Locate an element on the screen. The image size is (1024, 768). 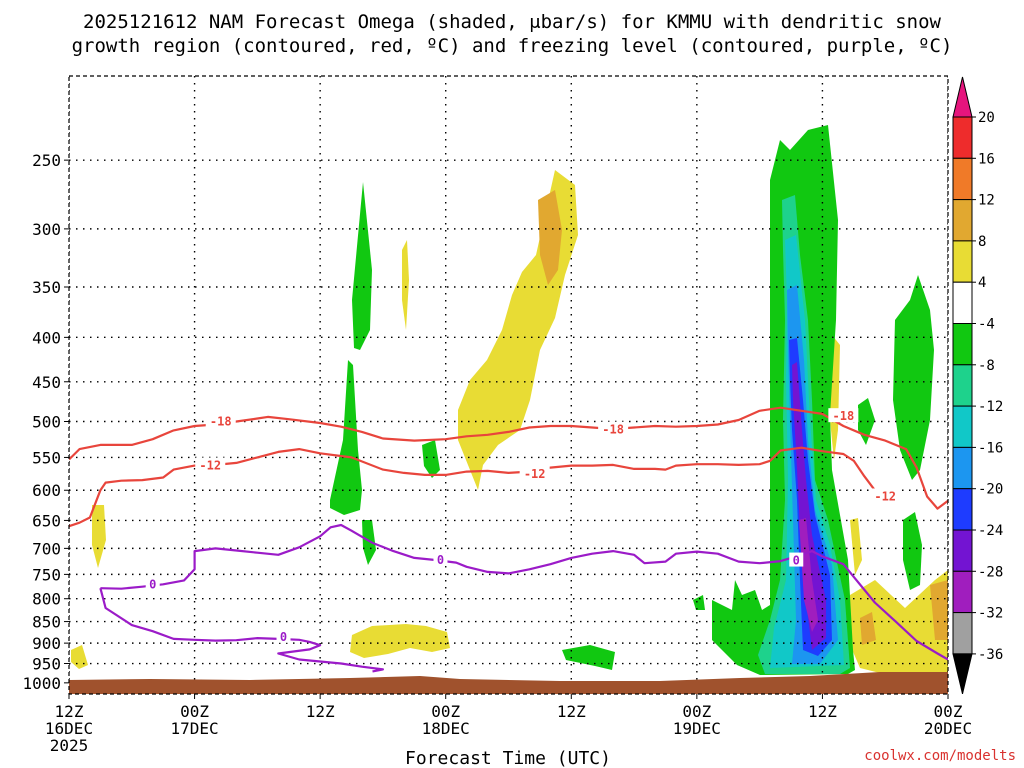
x-tick-label: 2025 is located at coordinates (69, 745).